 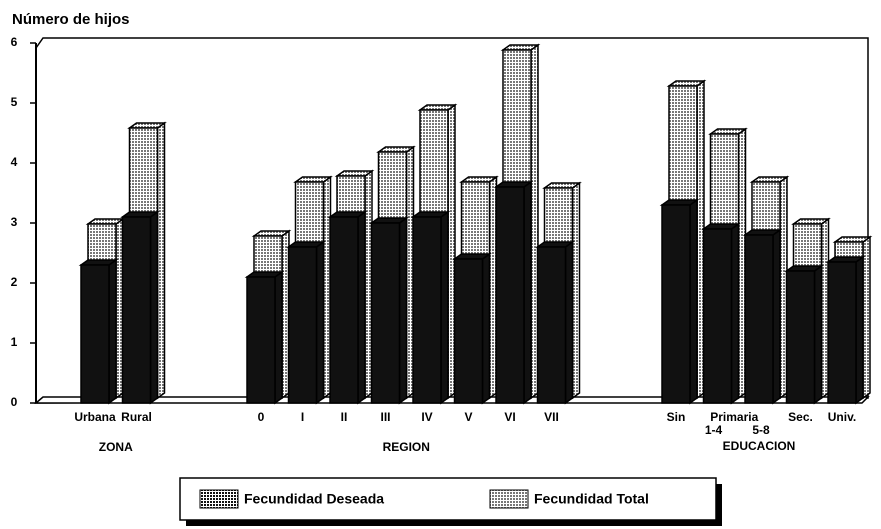 I want to click on x-tick-label: VII, so click(x=551, y=417).